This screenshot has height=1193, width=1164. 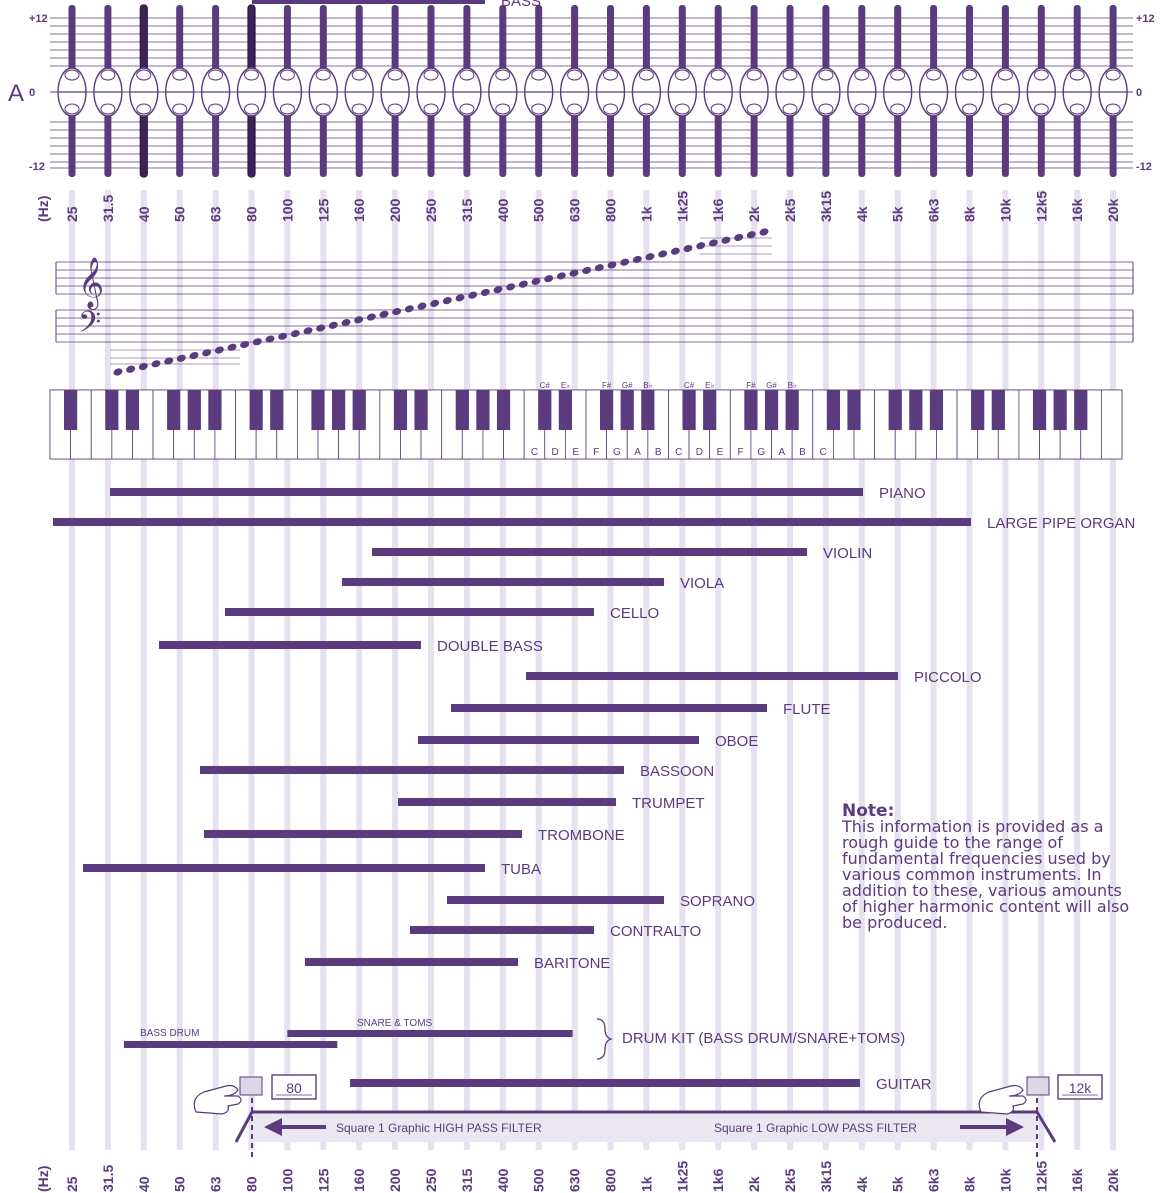 What do you see at coordinates (323, 1180) in the screenshot?
I see `hz-label-bottom-125: 125` at bounding box center [323, 1180].